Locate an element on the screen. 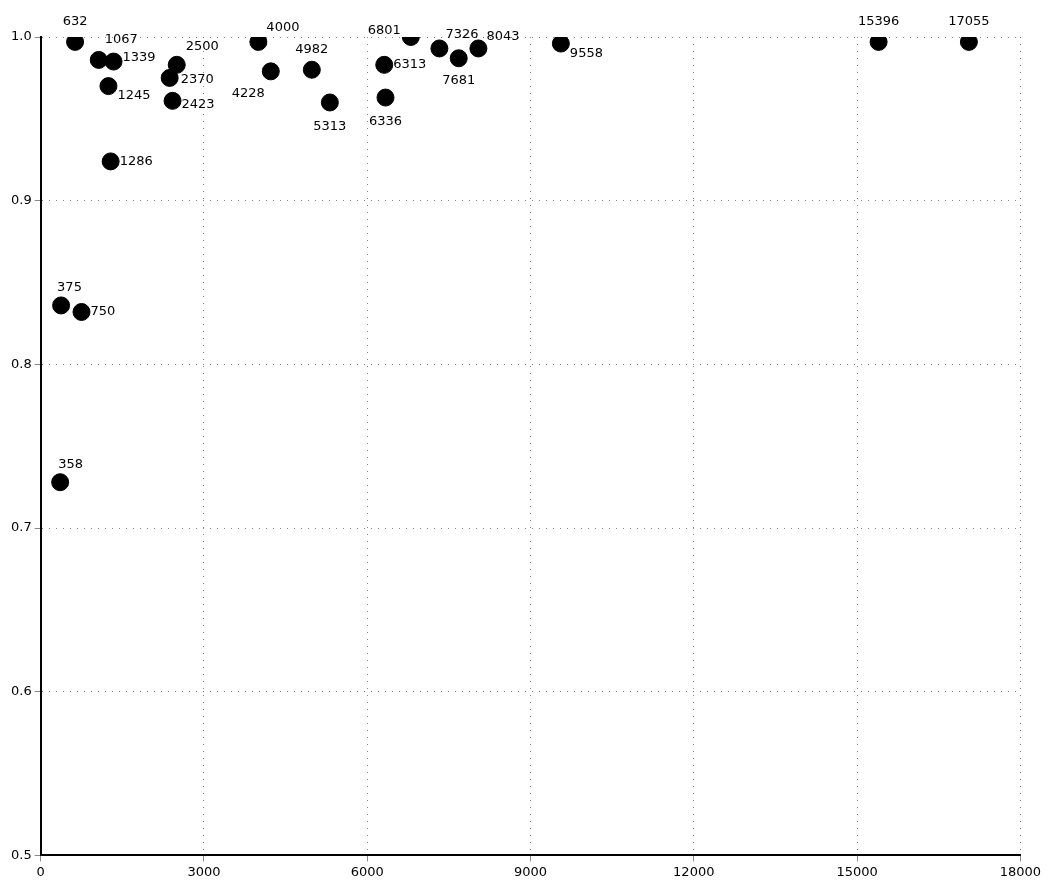  annotation: 2423 is located at coordinates (198, 104).